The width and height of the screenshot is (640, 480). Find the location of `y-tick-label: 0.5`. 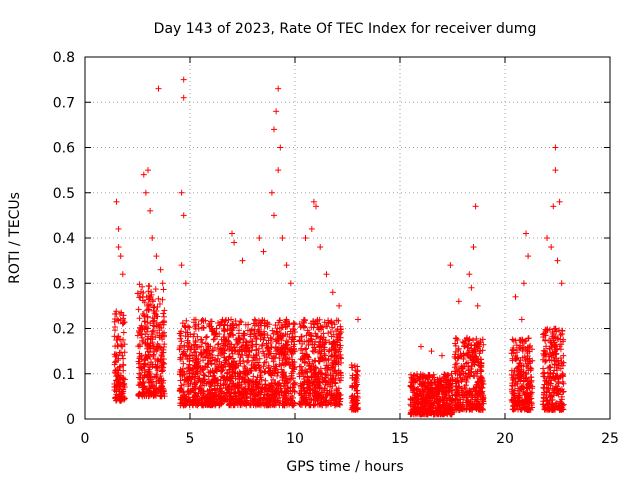

y-tick-label: 0.5 is located at coordinates (64, 194).